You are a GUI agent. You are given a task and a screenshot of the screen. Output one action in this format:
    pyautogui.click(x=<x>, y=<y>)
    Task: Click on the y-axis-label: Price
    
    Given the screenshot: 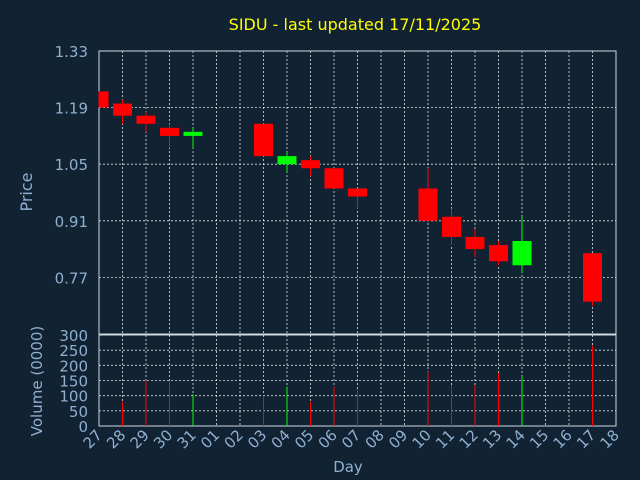 What is the action you would take?
    pyautogui.click(x=26, y=191)
    